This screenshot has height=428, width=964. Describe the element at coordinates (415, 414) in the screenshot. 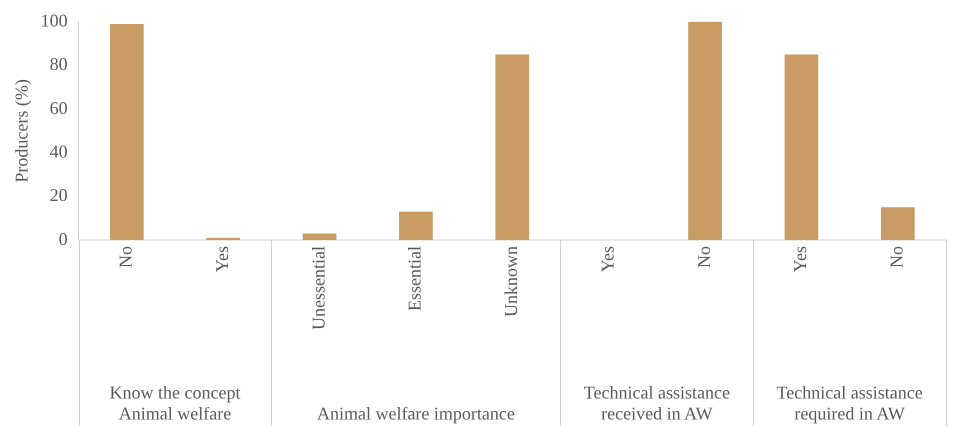

I see `text: Animal welfare importance` at that location.